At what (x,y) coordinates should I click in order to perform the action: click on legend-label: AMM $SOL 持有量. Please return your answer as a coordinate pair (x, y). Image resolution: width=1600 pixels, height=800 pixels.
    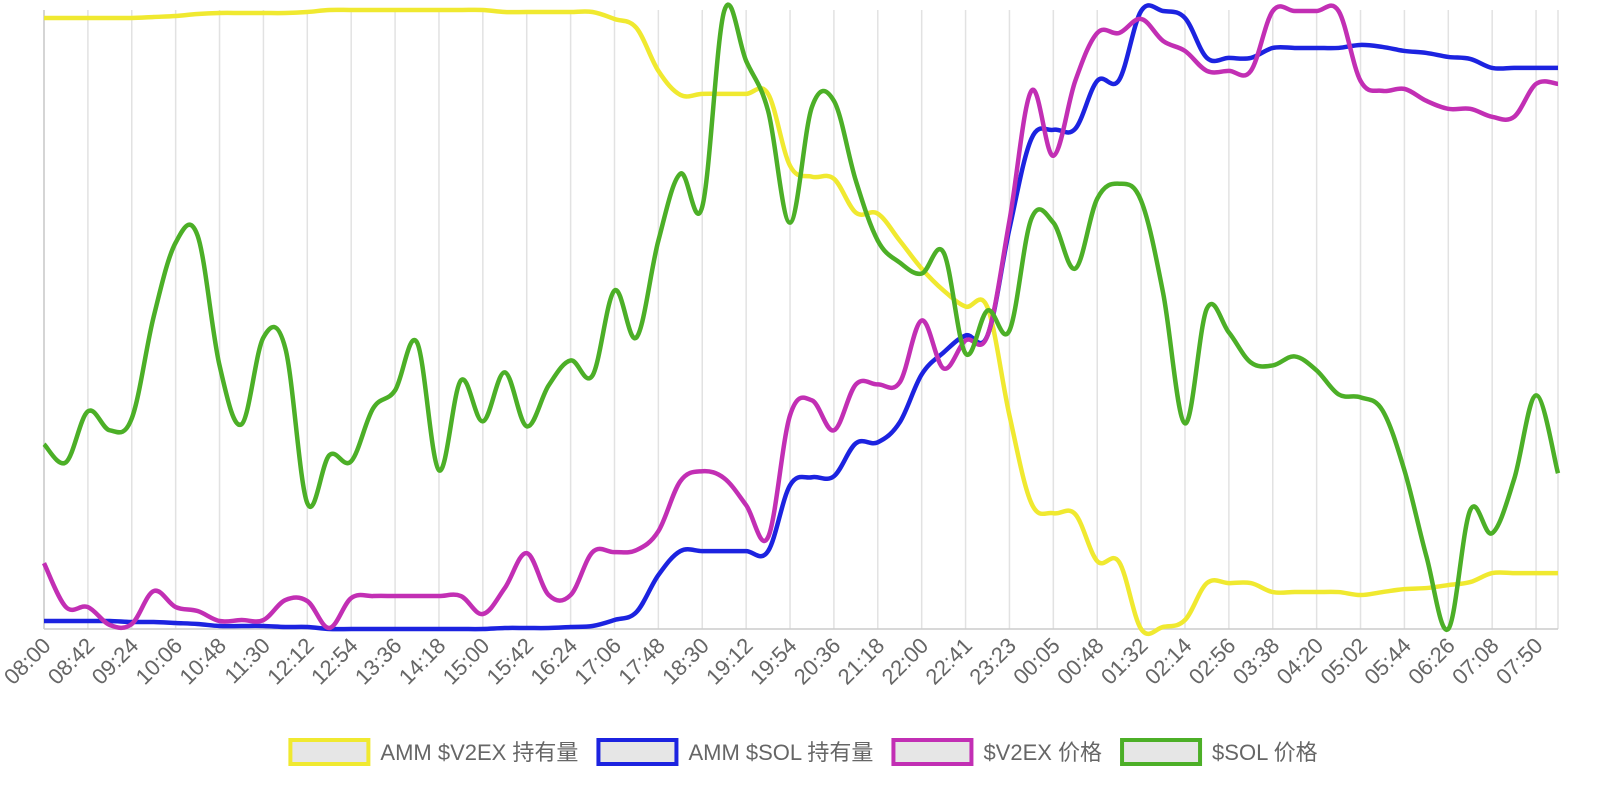
    Looking at the image, I should click on (780, 752).